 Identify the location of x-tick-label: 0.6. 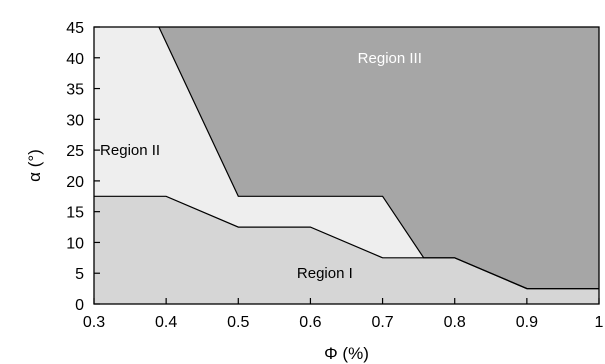
(310, 322).